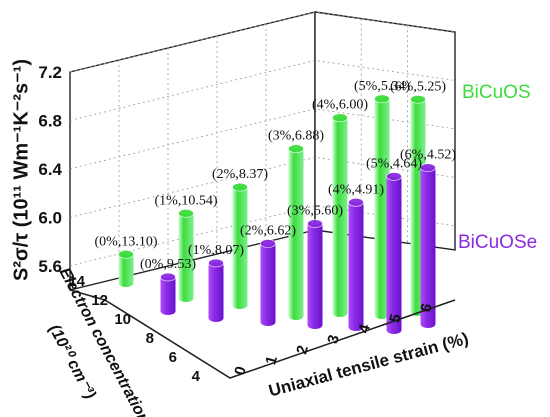 The height and width of the screenshot is (417, 550). Describe the element at coordinates (50, 169) in the screenshot. I see `y-tick-label: 6.4` at that location.